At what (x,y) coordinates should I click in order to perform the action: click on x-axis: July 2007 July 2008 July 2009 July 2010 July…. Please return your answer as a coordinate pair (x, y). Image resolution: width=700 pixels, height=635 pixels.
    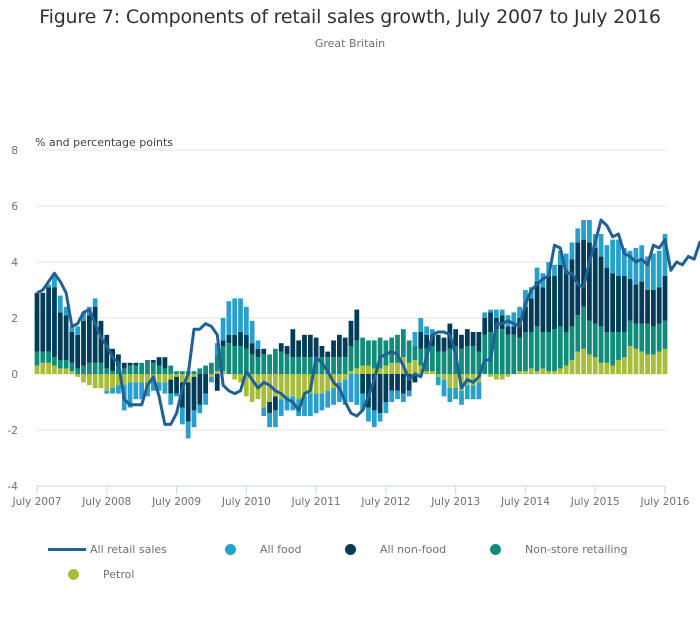
    Looking at the image, I should click on (351, 496).